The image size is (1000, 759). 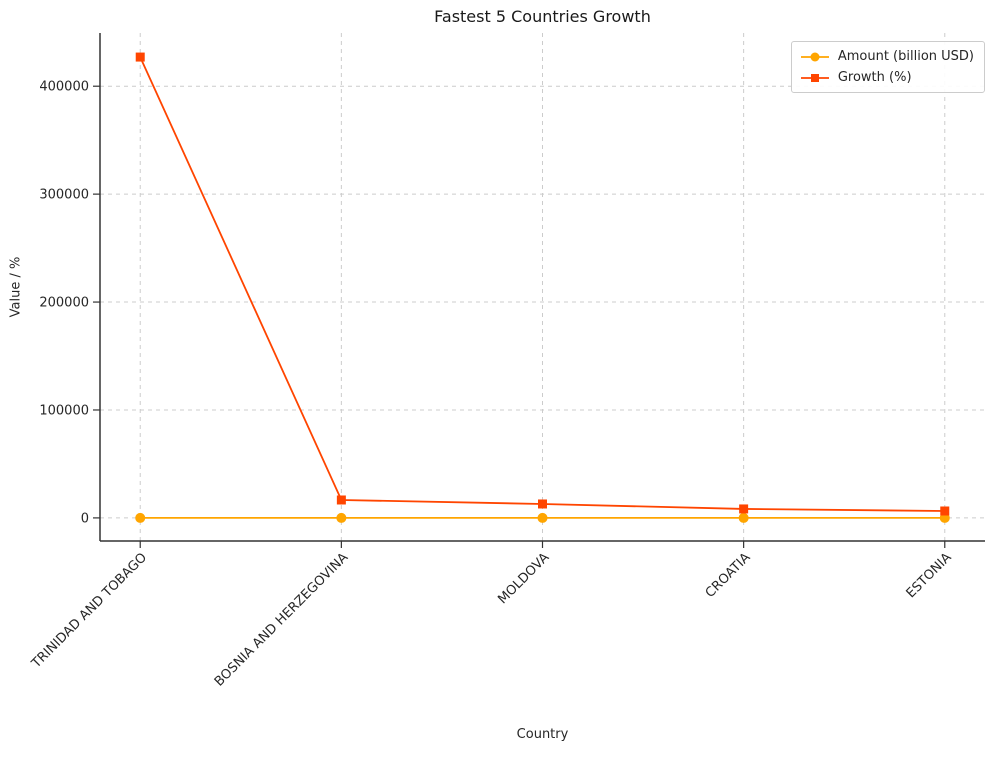 I want to click on legend-label-amount: Amount (billion USD), so click(x=905, y=56).